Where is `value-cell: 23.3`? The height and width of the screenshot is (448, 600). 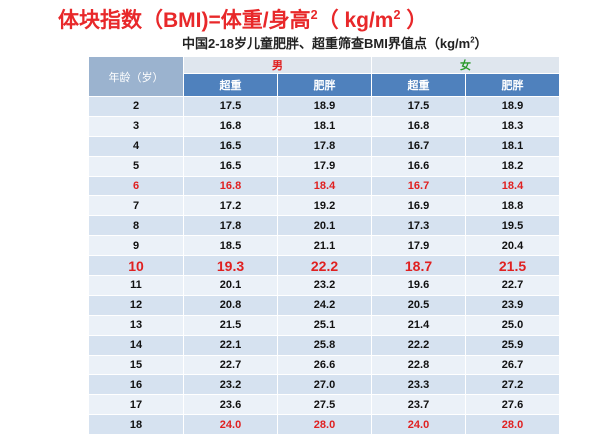 value-cell: 23.3 is located at coordinates (418, 385).